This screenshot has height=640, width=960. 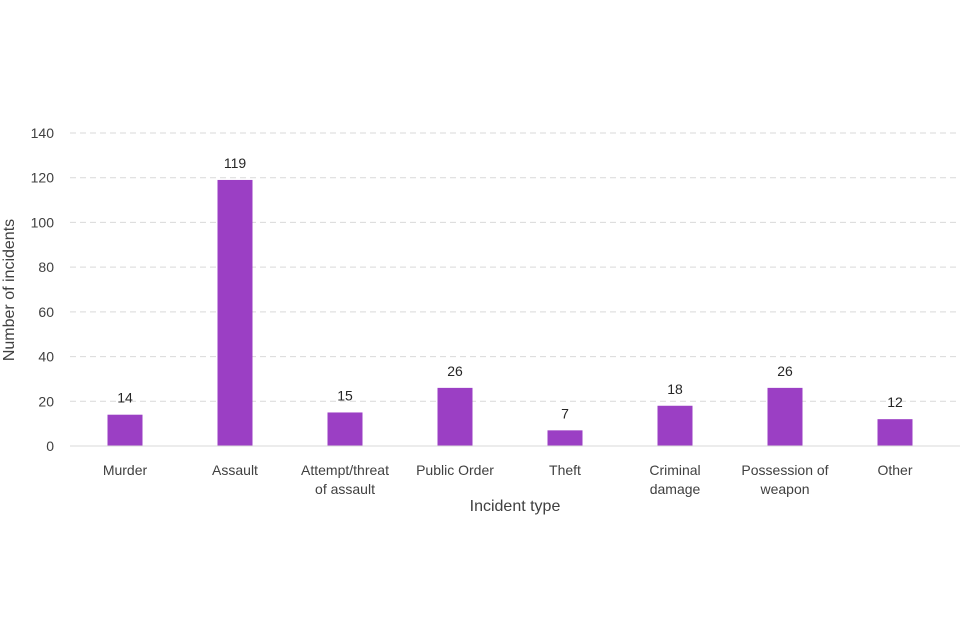 What do you see at coordinates (565, 413) in the screenshot?
I see `data-label: 7` at bounding box center [565, 413].